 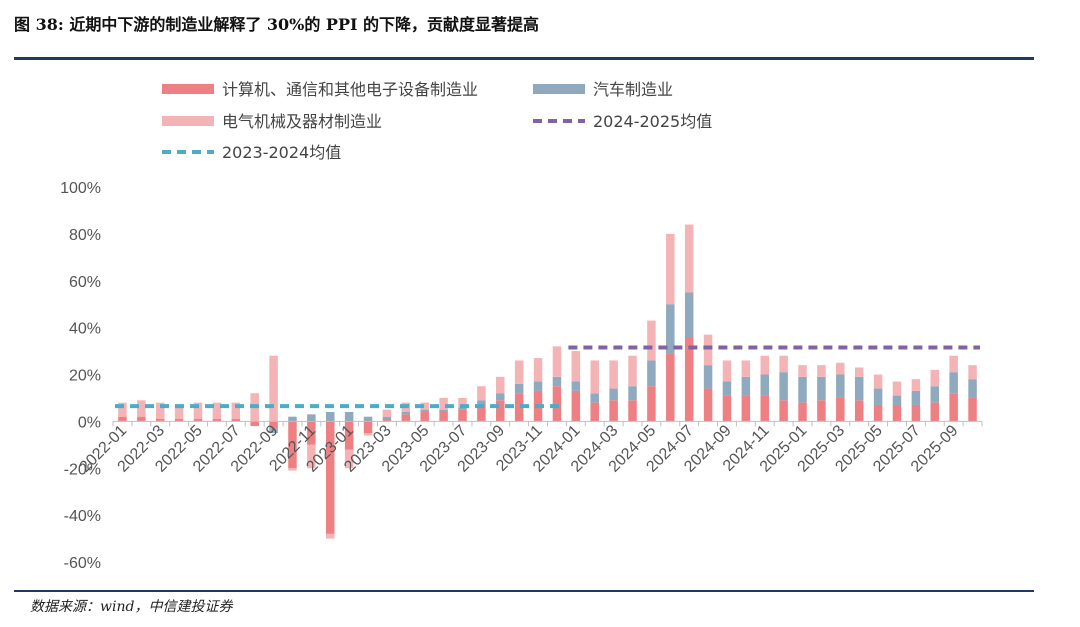 What do you see at coordinates (131, 607) in the screenshot?
I see `source-note: 数据来源：wind，中信建投证券` at bounding box center [131, 607].